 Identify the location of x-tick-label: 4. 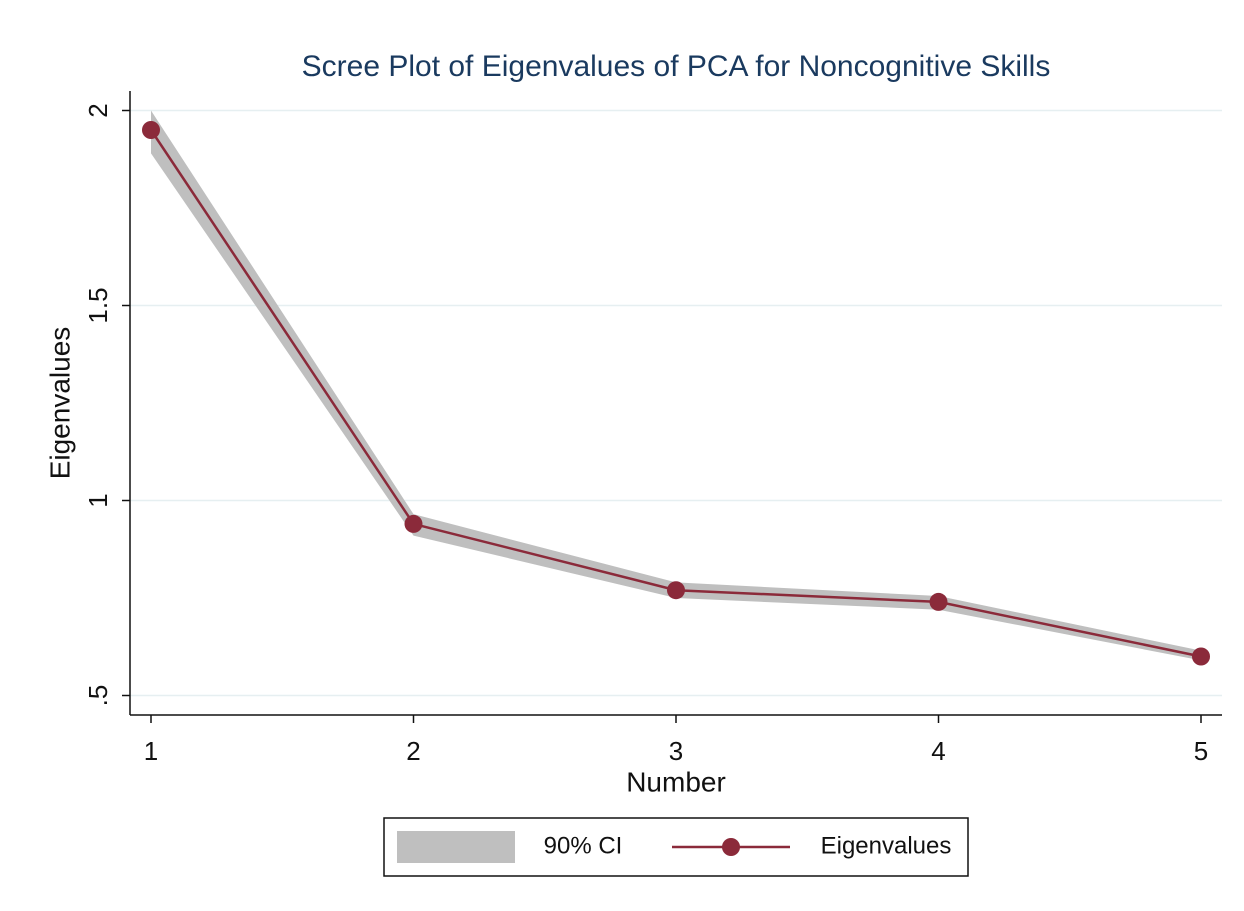
(938, 751).